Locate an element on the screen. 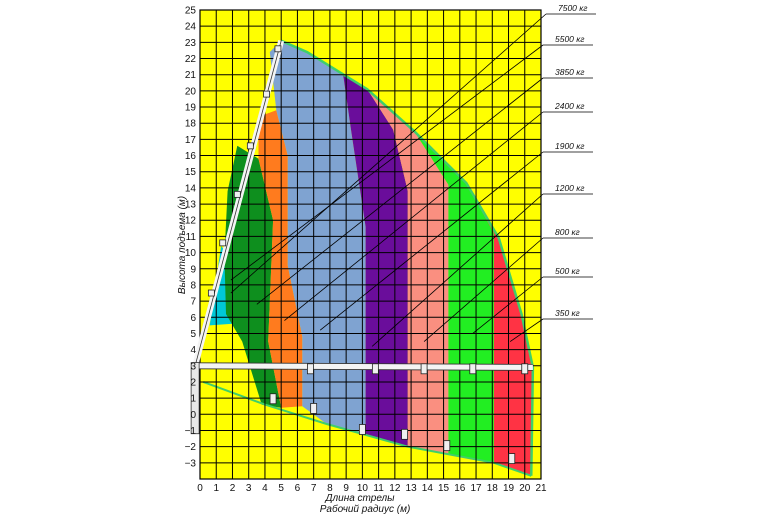  x-tick-0: 0 is located at coordinates (200, 488).